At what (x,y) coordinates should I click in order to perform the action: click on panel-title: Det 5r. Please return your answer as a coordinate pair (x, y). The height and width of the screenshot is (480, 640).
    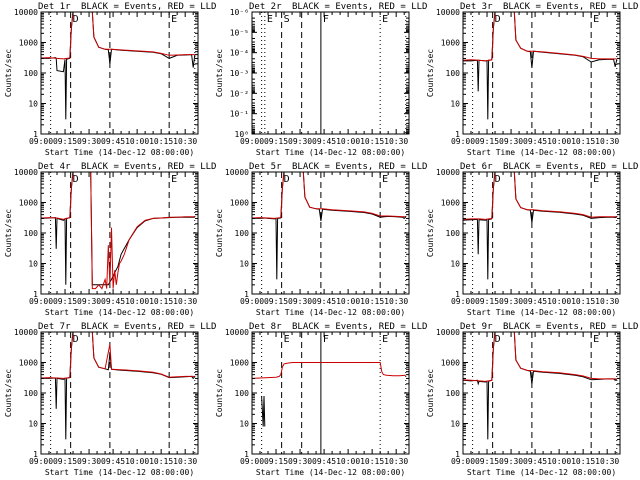
    Looking at the image, I should click on (265, 167).